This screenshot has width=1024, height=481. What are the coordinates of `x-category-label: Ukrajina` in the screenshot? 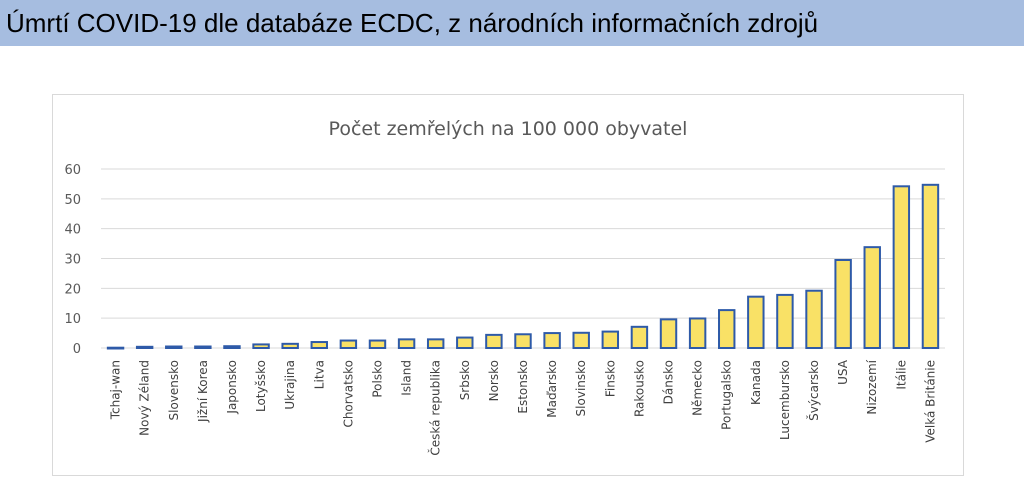 It's located at (290, 385).